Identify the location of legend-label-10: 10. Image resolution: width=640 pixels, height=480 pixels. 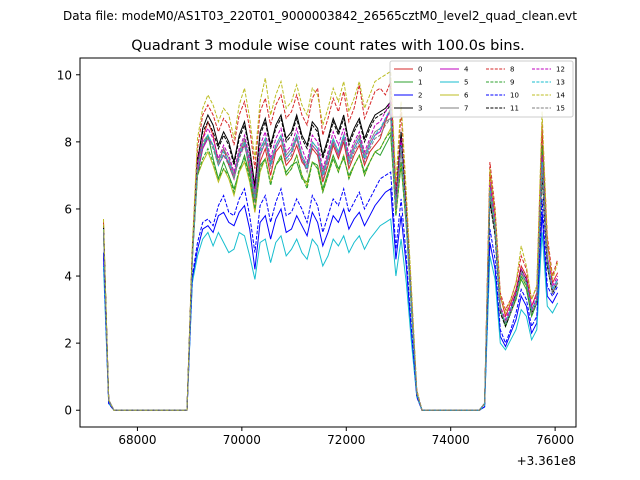
(514, 96).